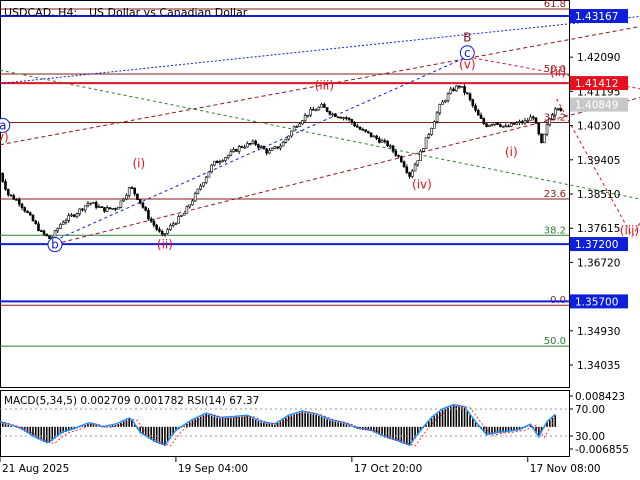  What do you see at coordinates (596, 106) in the screenshot?
I see `price-badge-label-2: 1.40849` at bounding box center [596, 106].